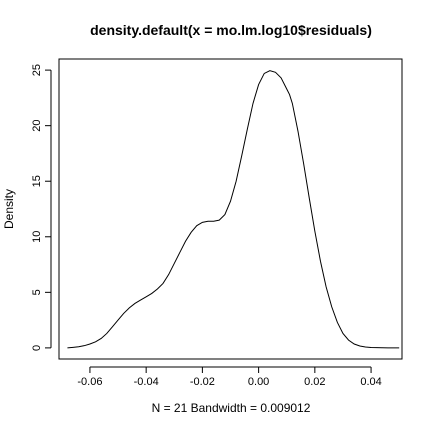 This screenshot has height=432, width=432. Describe the element at coordinates (202, 382) in the screenshot. I see `x-tick-label: -0.02` at that location.